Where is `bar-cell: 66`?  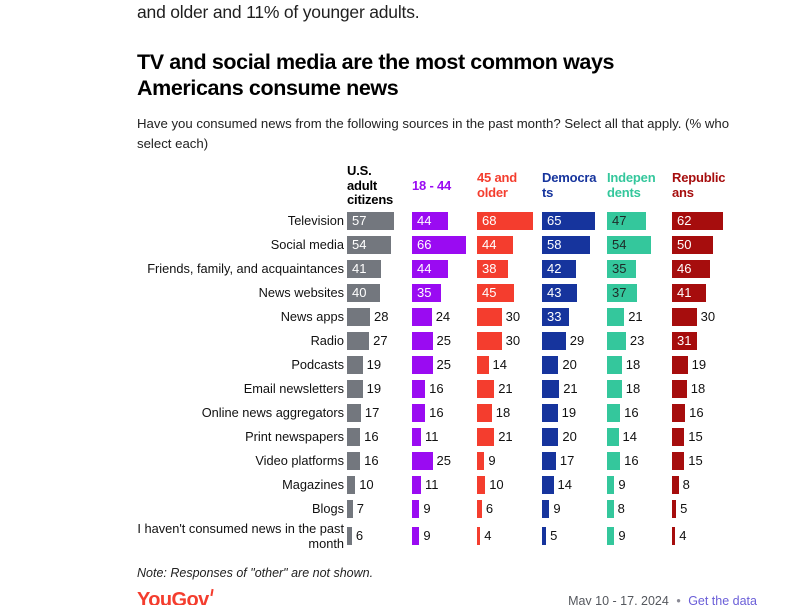 bar-cell: 66 is located at coordinates (444, 244).